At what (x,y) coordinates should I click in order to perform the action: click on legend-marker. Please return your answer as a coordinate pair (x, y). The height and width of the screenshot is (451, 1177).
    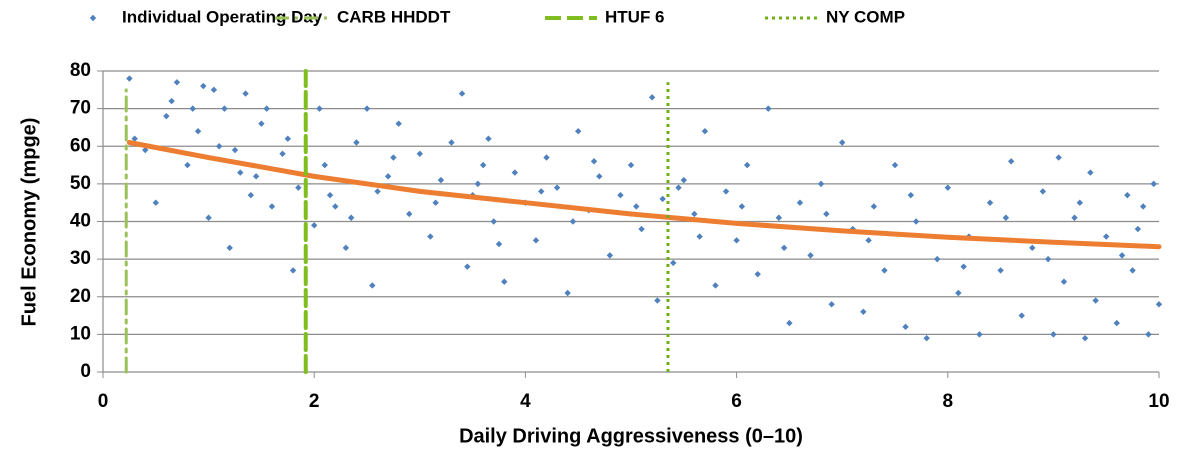
    Looking at the image, I should click on (93, 18).